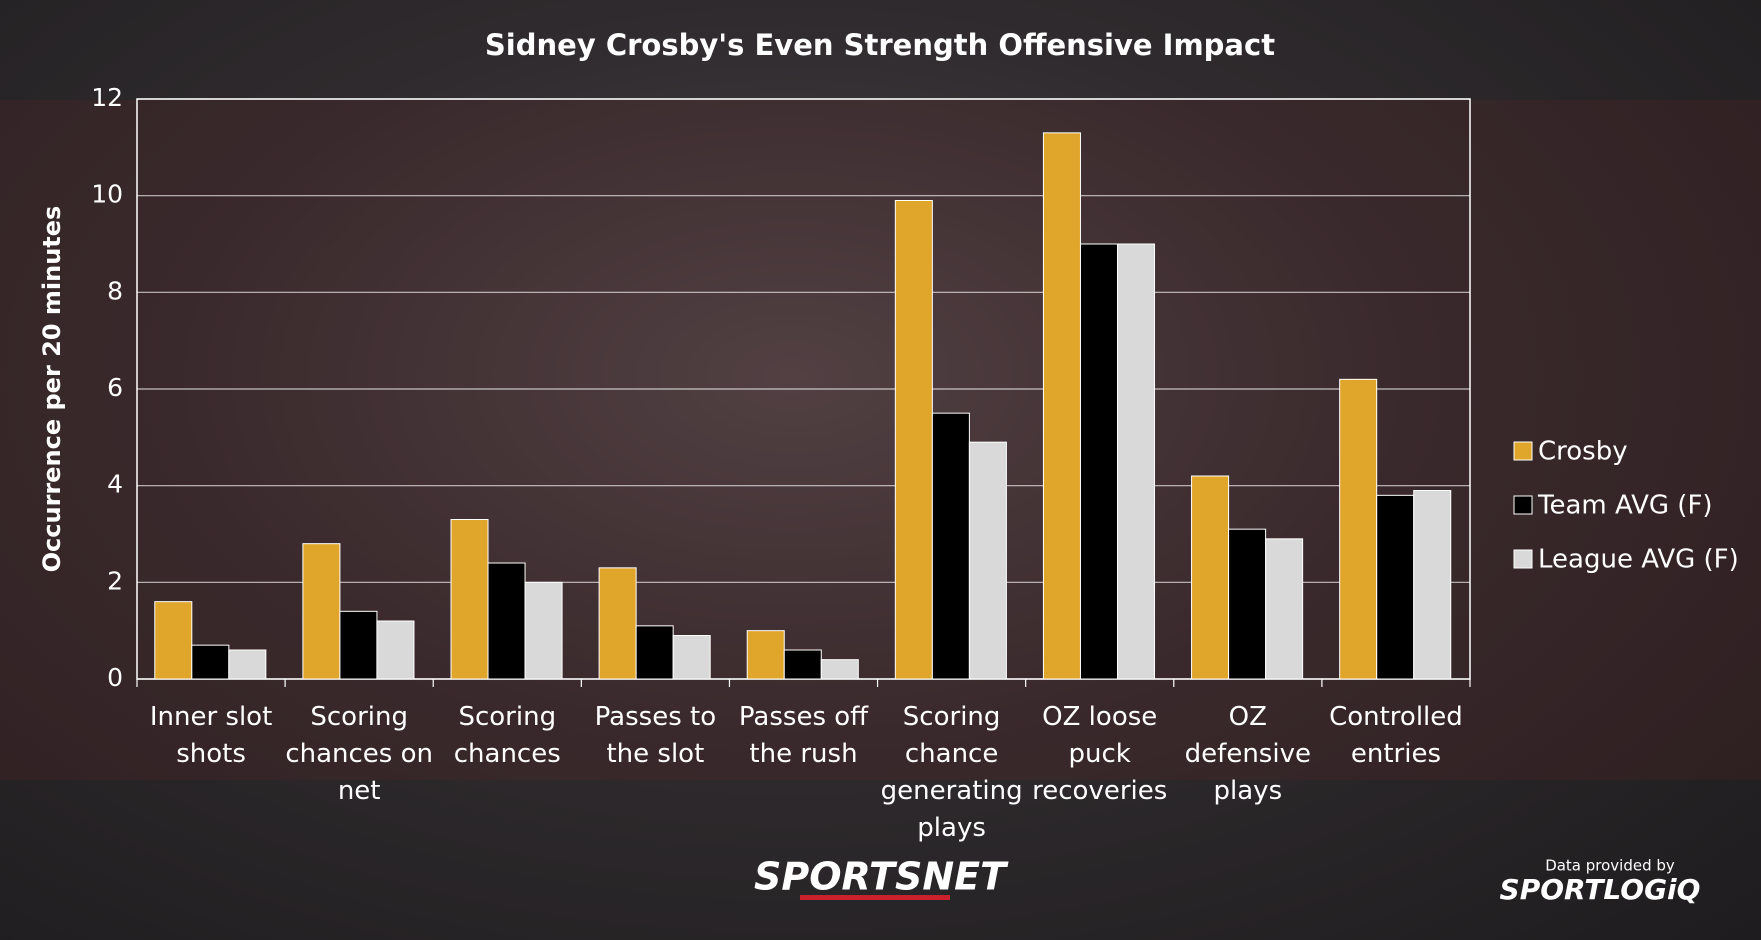 Image resolution: width=1761 pixels, height=940 pixels. I want to click on y-axis-label: Occurrence per 20 minutes, so click(52, 389).